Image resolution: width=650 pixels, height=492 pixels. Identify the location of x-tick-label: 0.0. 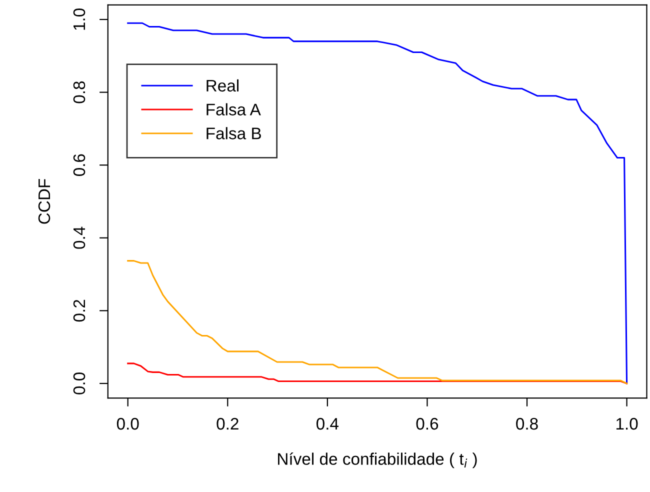
(127, 424).